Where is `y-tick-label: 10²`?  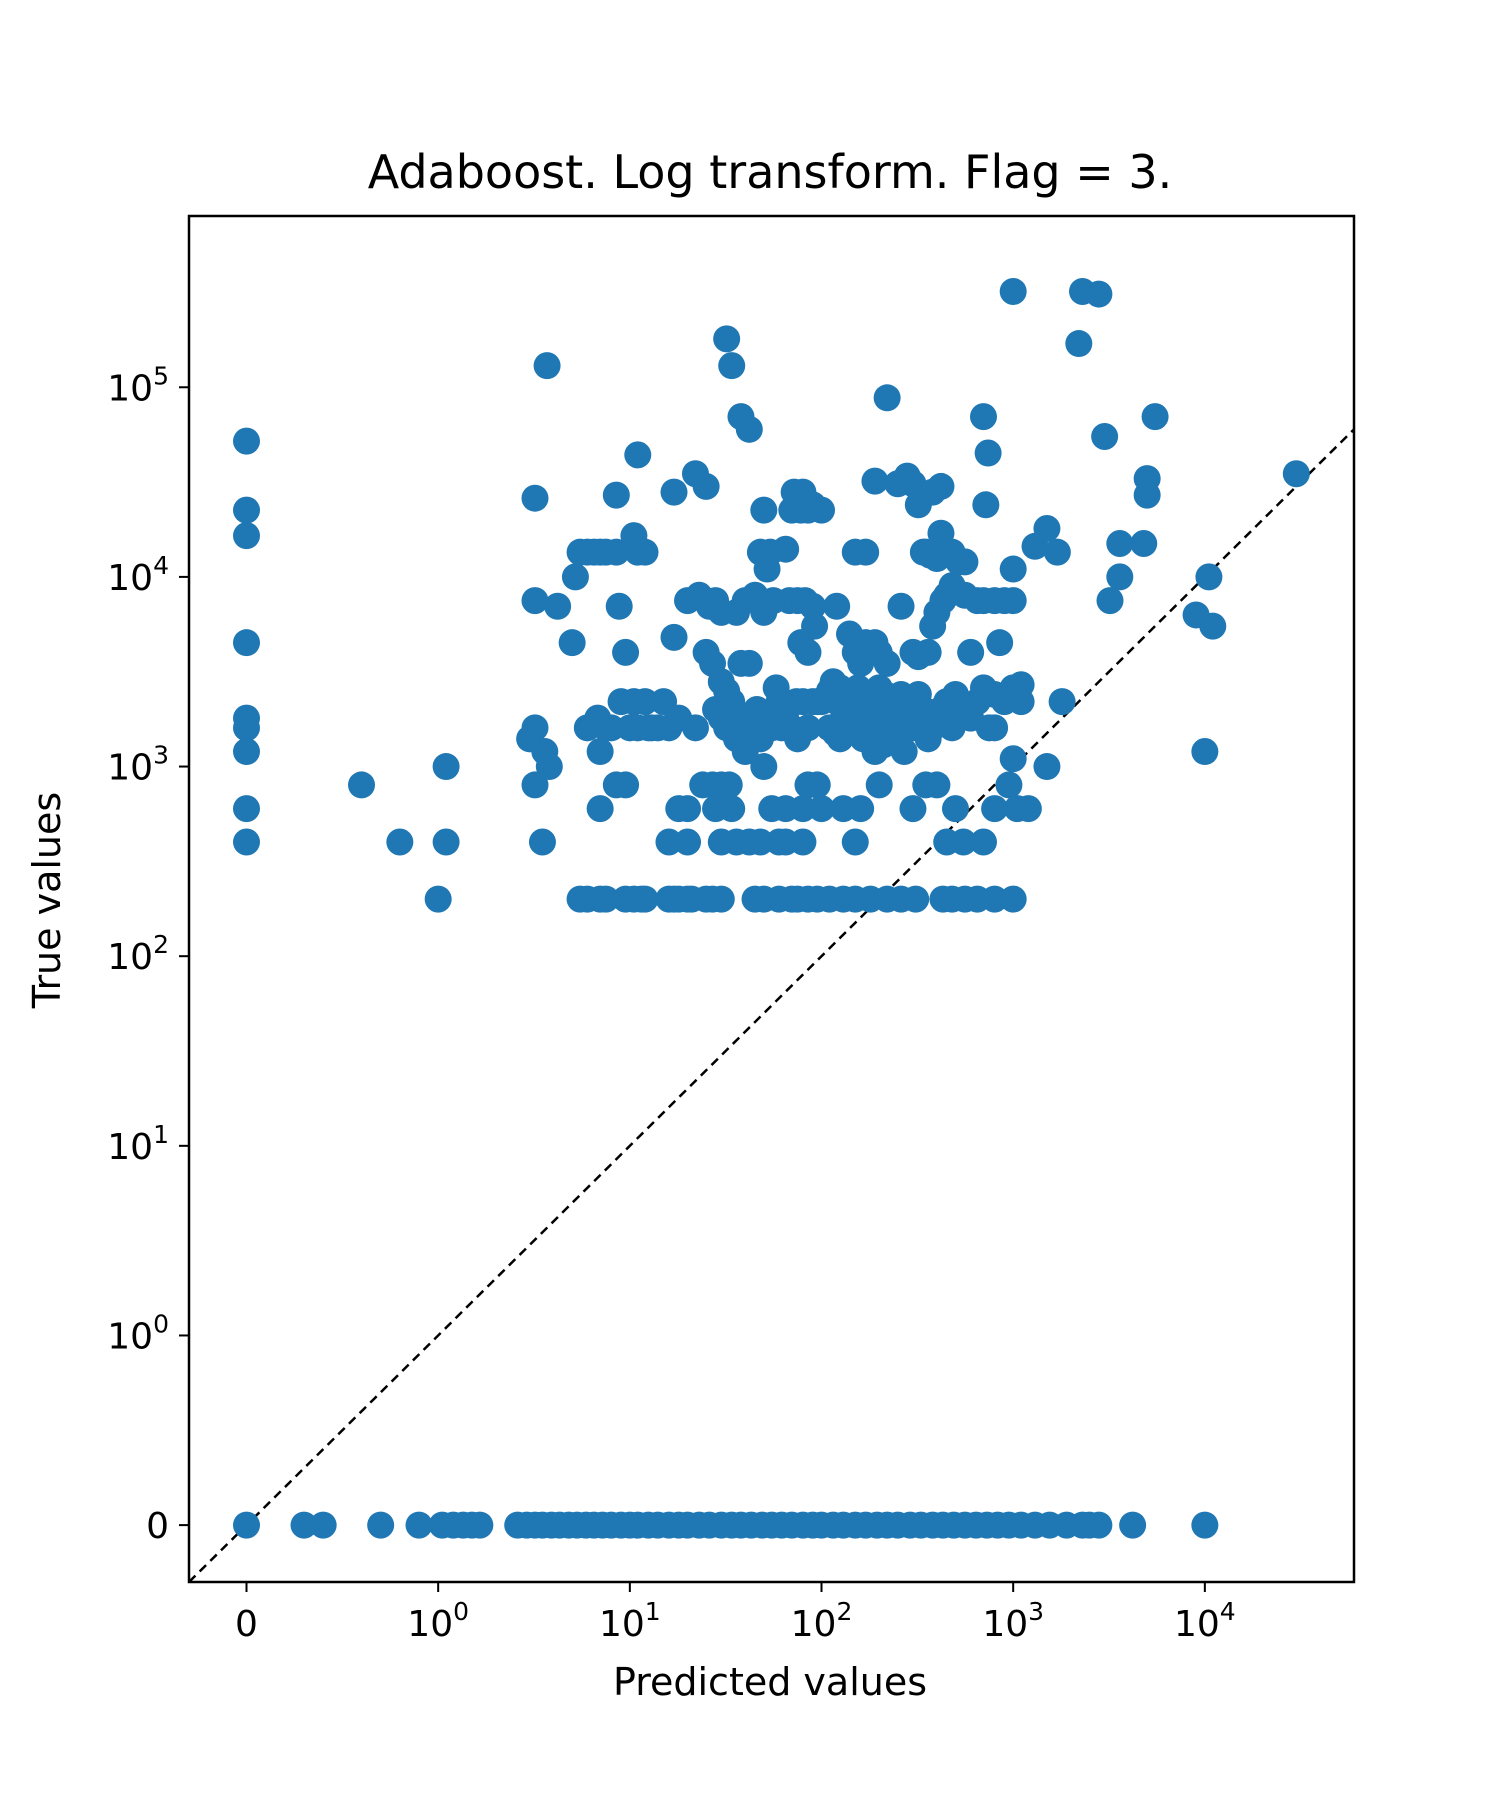
y-tick-label: 10² is located at coordinates (138, 954).